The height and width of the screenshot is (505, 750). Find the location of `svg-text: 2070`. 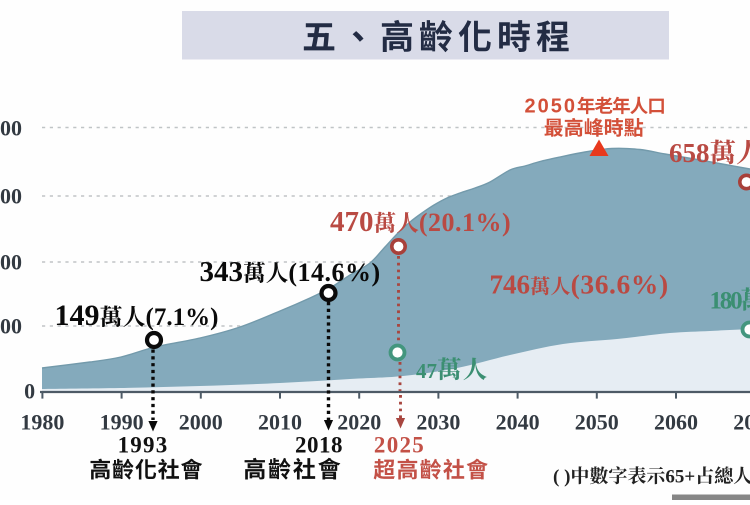

svg-text: 2070 is located at coordinates (741, 422).